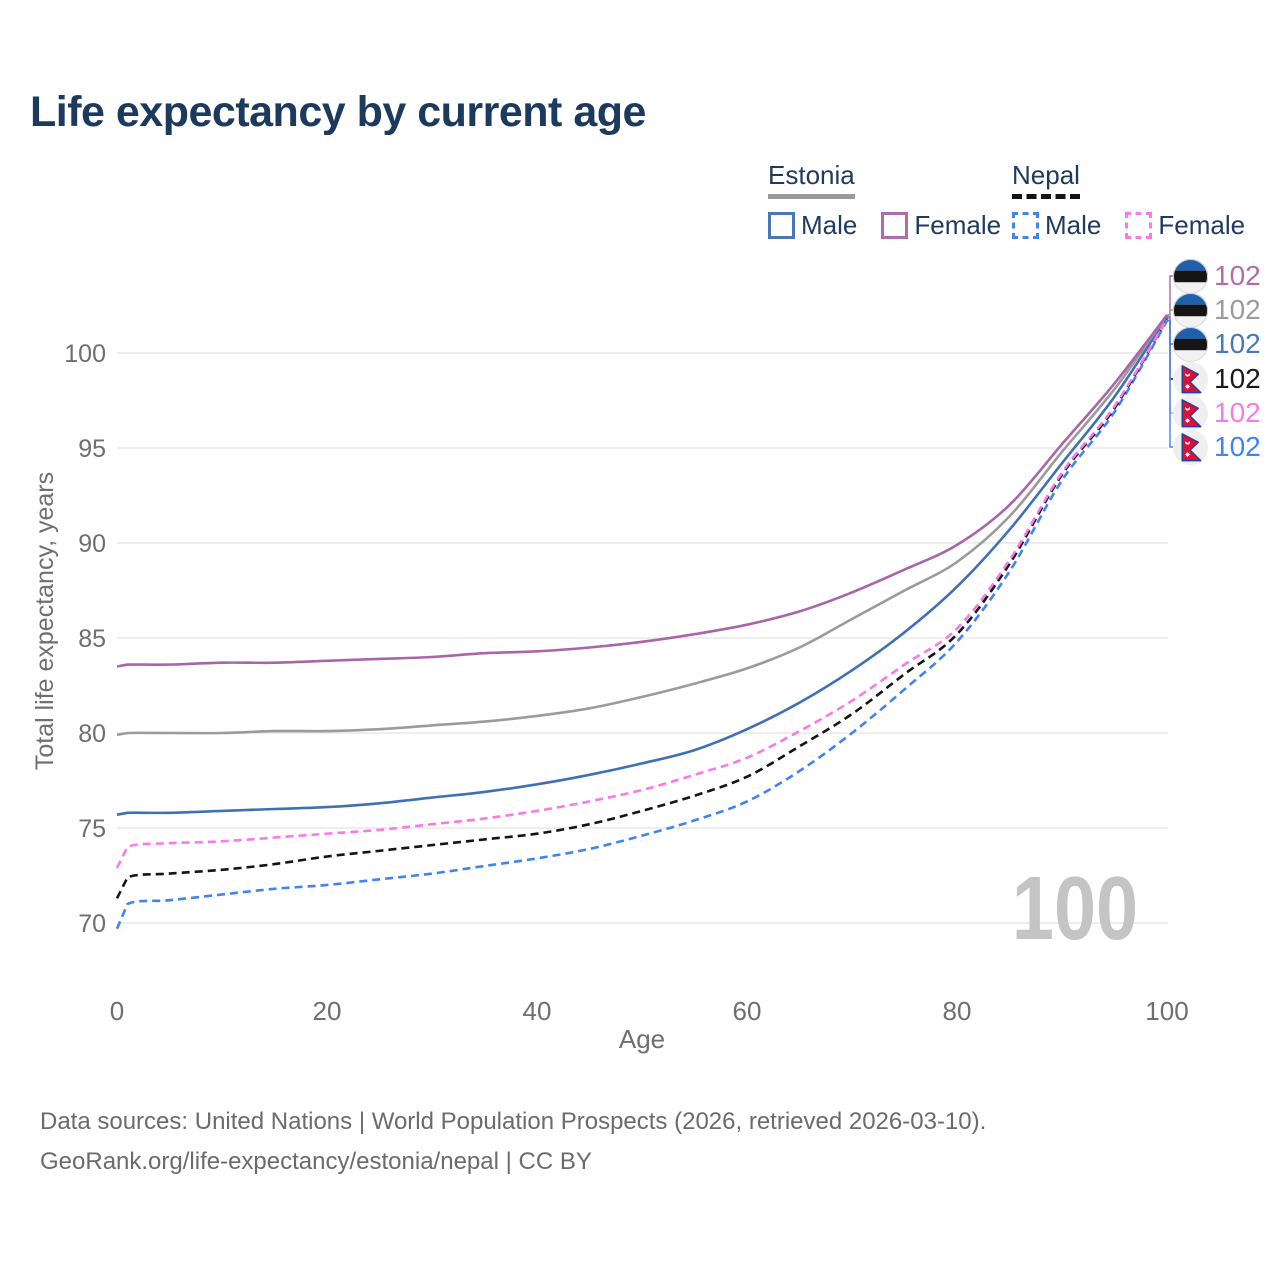 The width and height of the screenshot is (1280, 1280). Describe the element at coordinates (117, 1011) in the screenshot. I see `x-tick-label: 0` at that location.